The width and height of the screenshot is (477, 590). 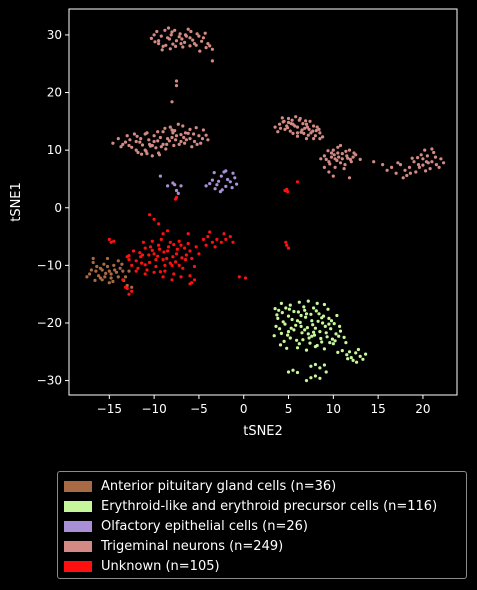 I want to click on y-tick-label: 0, so click(x=58, y=208).